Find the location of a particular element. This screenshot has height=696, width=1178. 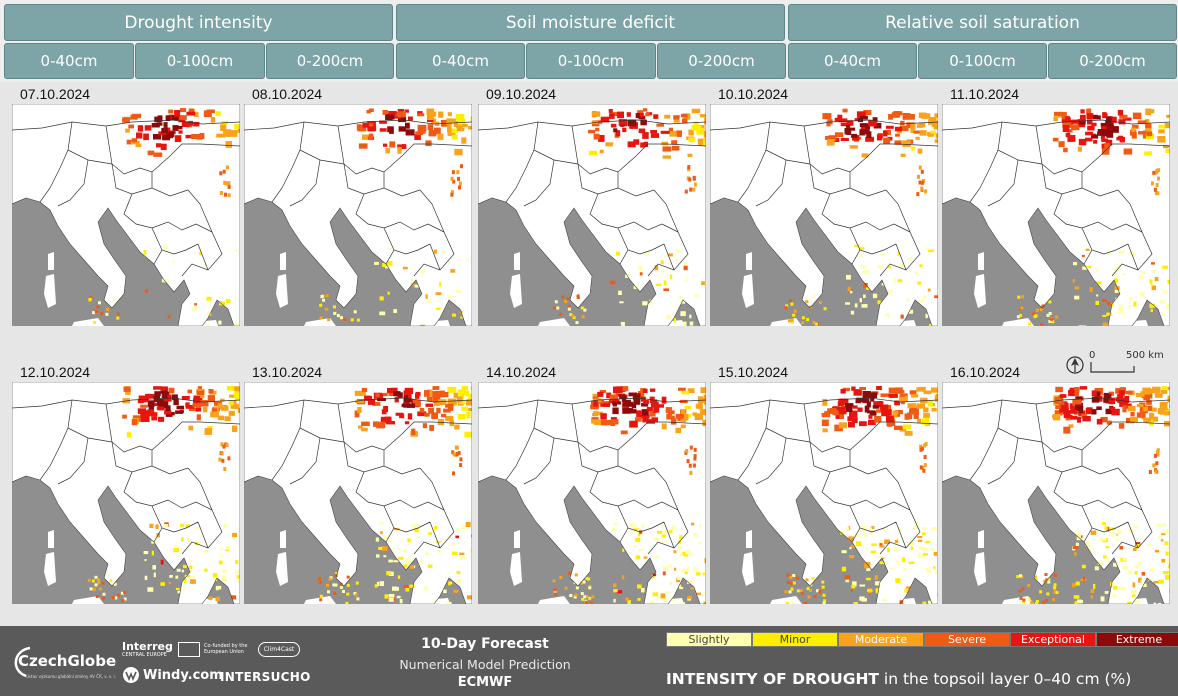

clim4cast-logo: Clim4Cast is located at coordinates (279, 649).